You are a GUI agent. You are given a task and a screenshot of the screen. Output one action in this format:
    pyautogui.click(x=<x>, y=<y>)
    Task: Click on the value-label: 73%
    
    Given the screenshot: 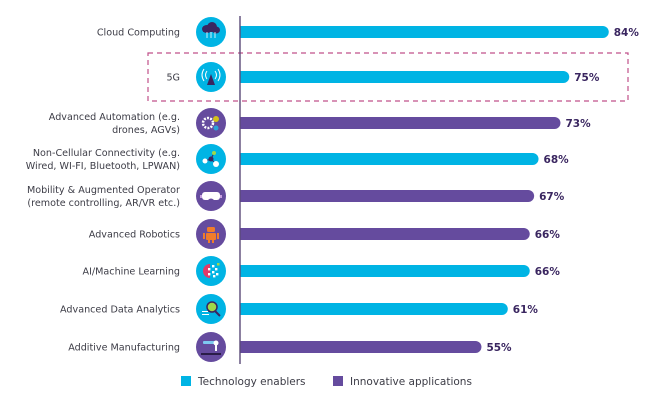 What is the action you would take?
    pyautogui.click(x=578, y=124)
    